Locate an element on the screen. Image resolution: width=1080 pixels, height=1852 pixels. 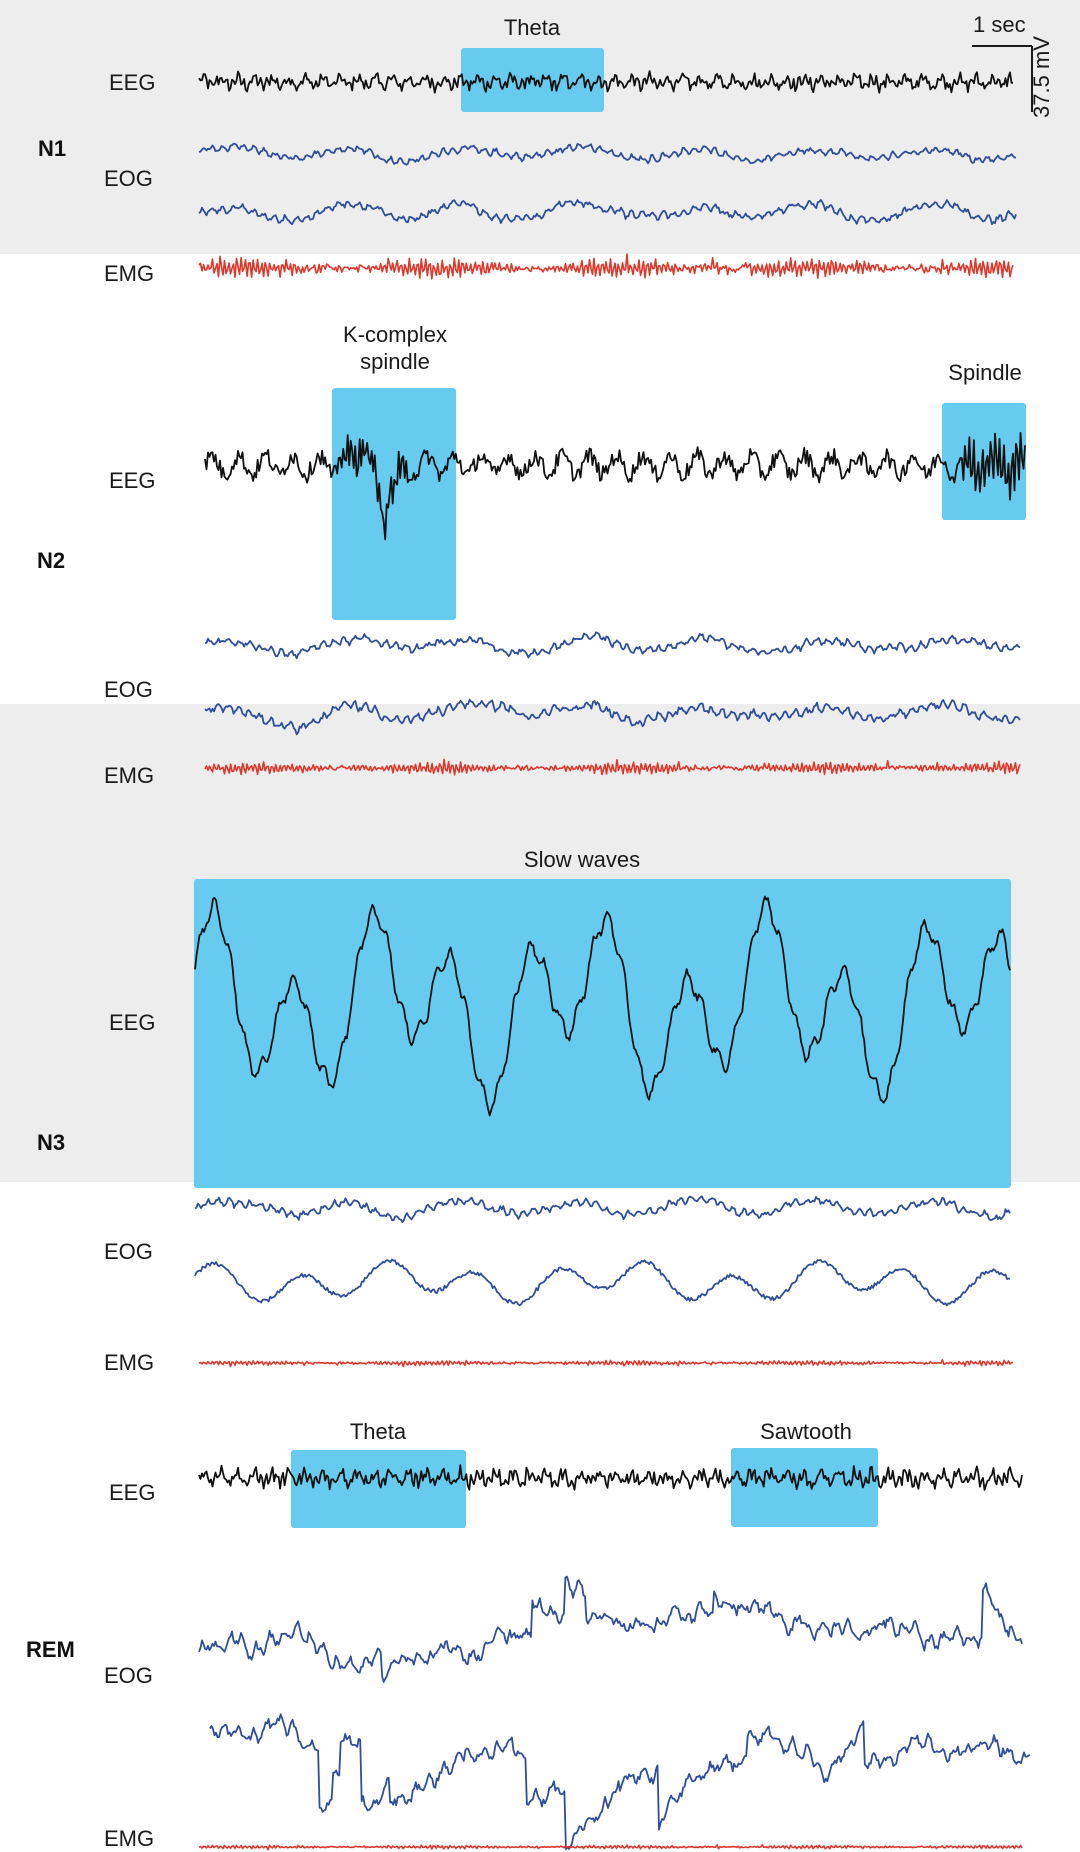
highlight-n2-spindle is located at coordinates (984, 461).